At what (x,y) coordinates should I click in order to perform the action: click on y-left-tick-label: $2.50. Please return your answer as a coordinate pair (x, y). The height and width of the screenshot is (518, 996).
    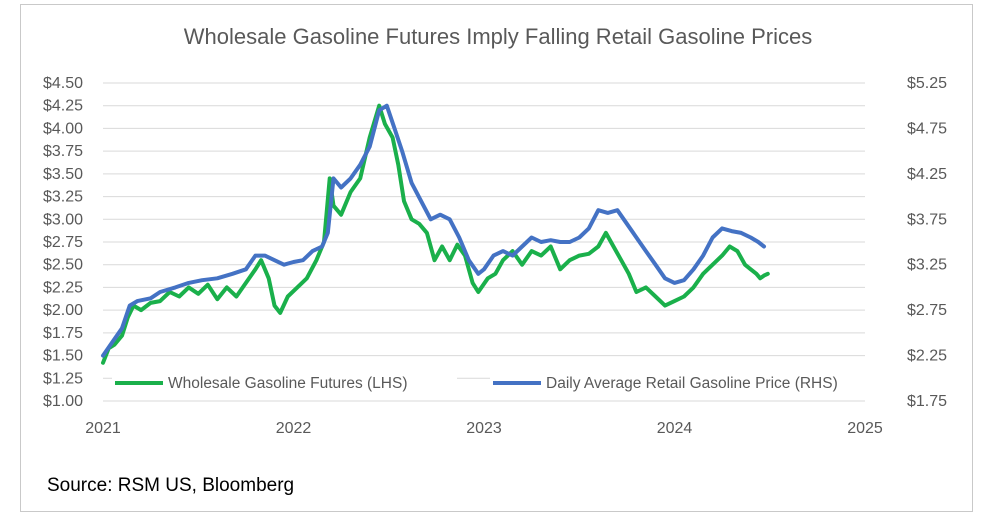
    Looking at the image, I should click on (63, 265).